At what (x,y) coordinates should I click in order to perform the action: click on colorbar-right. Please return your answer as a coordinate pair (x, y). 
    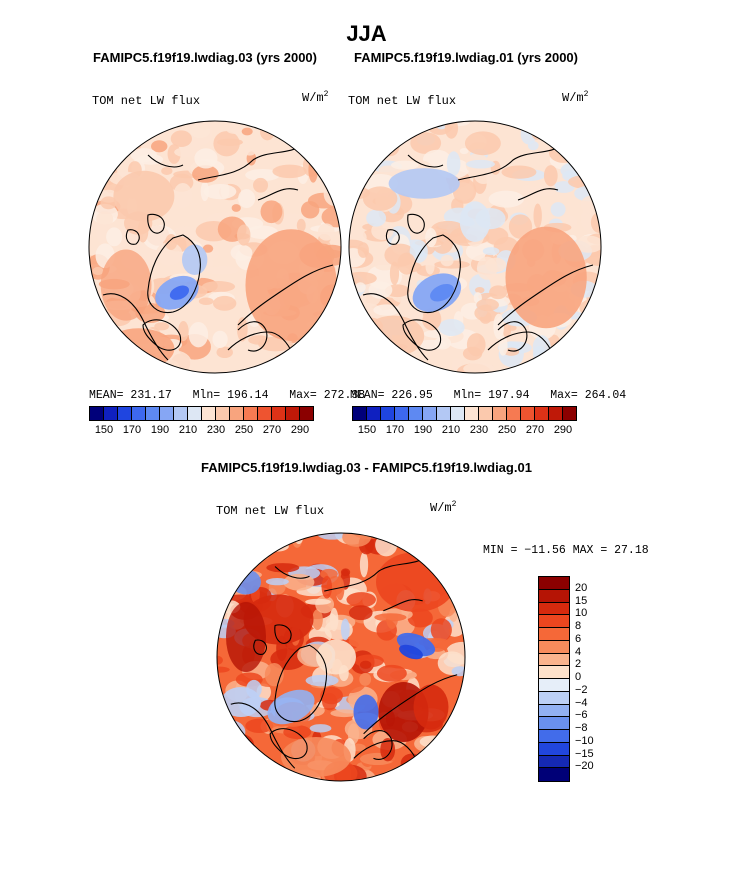
    Looking at the image, I should click on (464, 413).